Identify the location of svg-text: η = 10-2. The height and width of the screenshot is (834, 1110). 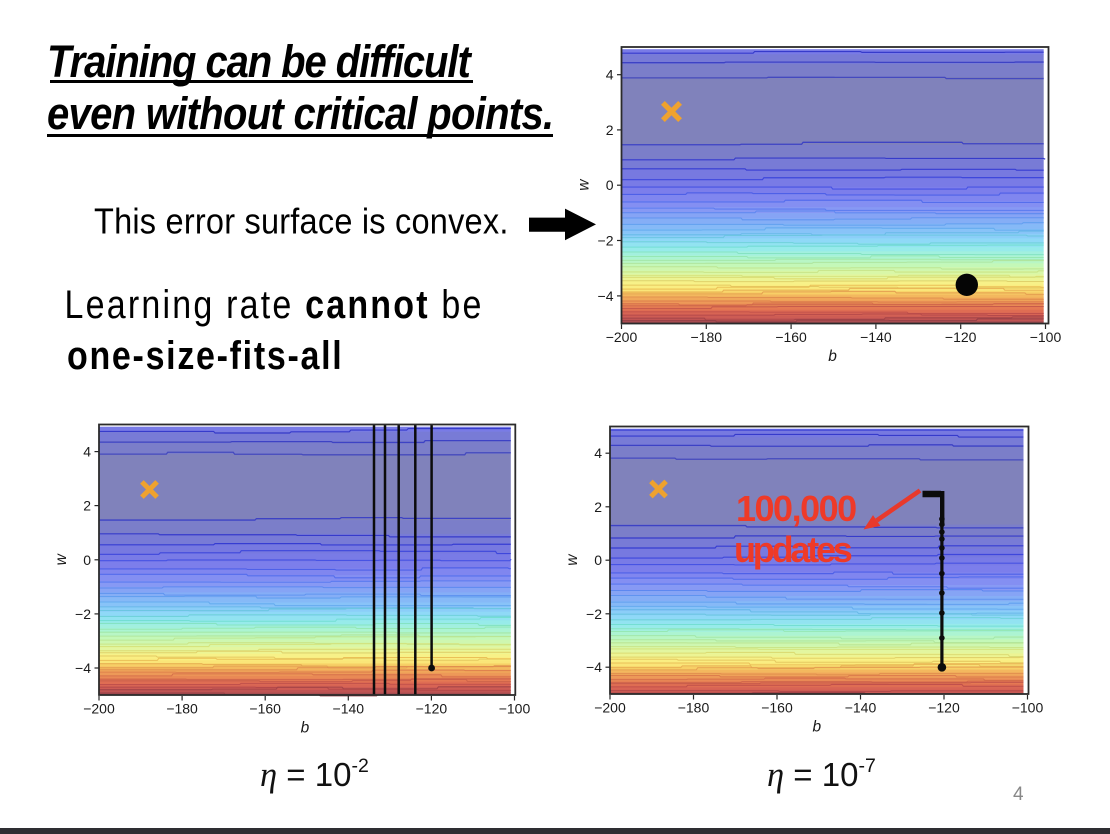
(314, 774).